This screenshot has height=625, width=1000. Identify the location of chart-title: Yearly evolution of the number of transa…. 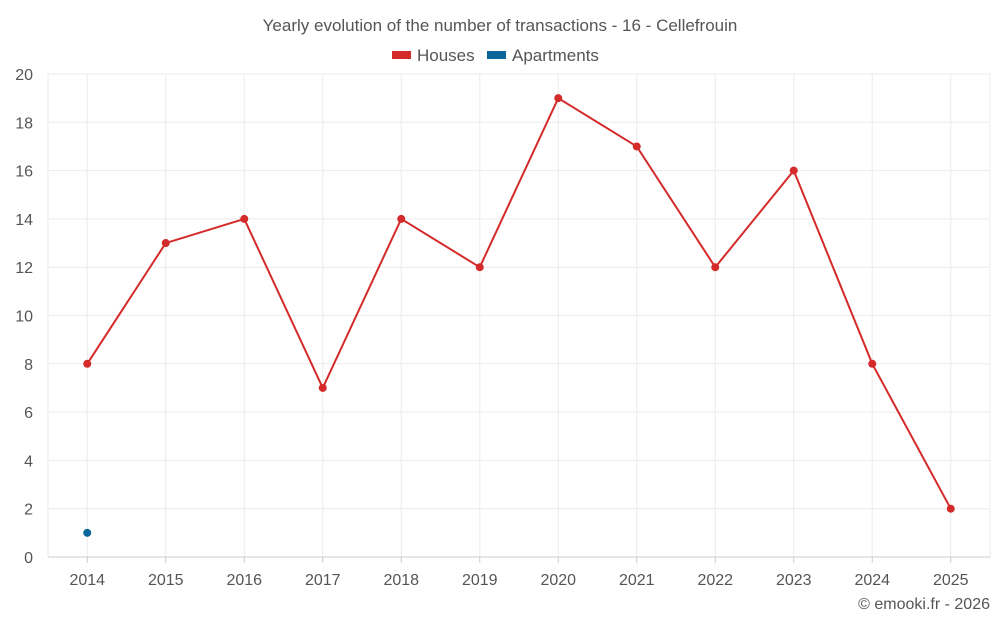
(500, 25).